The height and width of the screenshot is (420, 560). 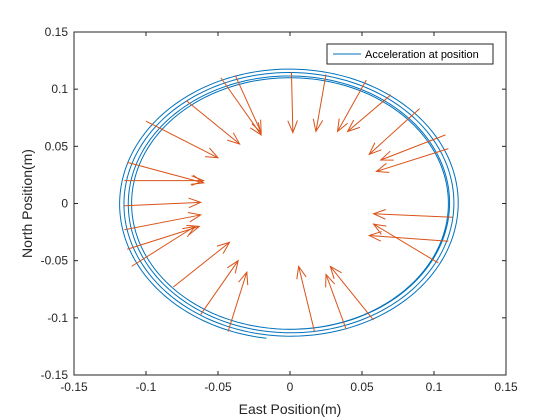 I want to click on y-tick-label: 0, so click(x=64, y=204).